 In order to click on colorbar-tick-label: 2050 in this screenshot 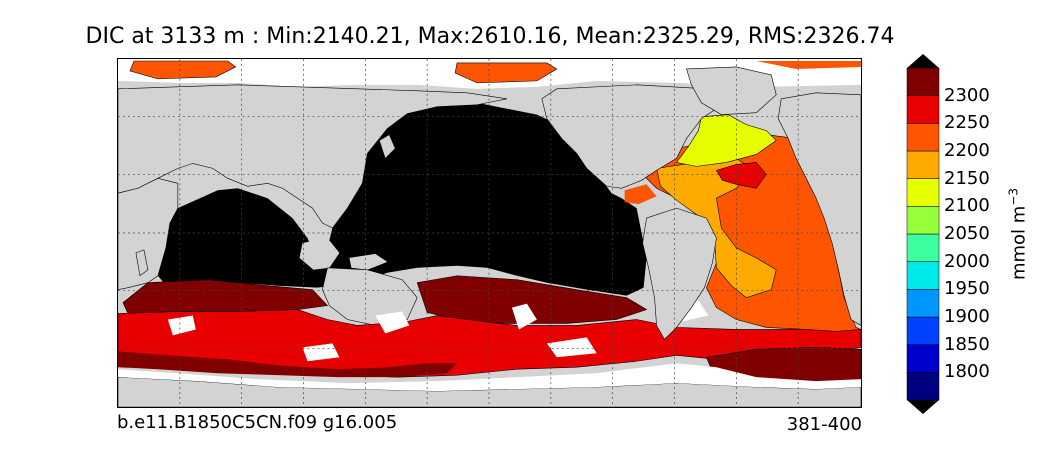, I will do `click(967, 233)`.